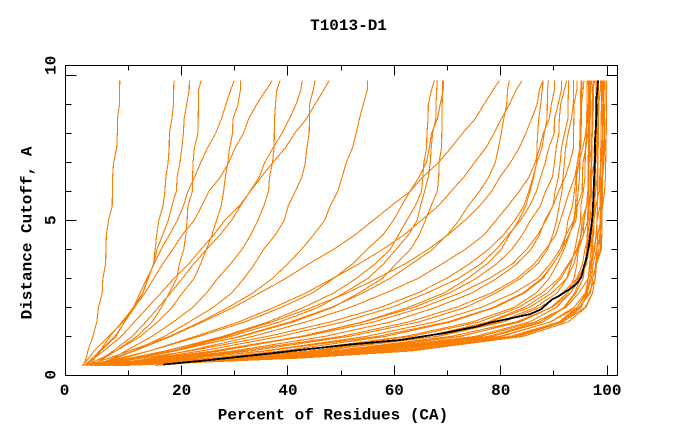  Describe the element at coordinates (52, 65) in the screenshot. I see `svg-text: 10` at that location.